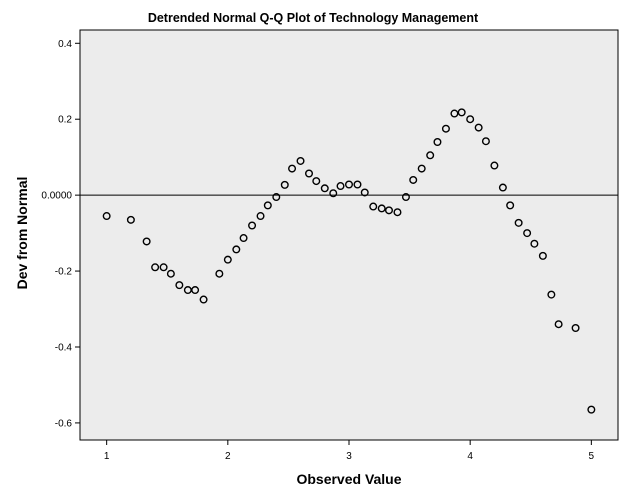 This screenshot has height=501, width=626. What do you see at coordinates (228, 456) in the screenshot?
I see `x-tick-label: 2` at bounding box center [228, 456].